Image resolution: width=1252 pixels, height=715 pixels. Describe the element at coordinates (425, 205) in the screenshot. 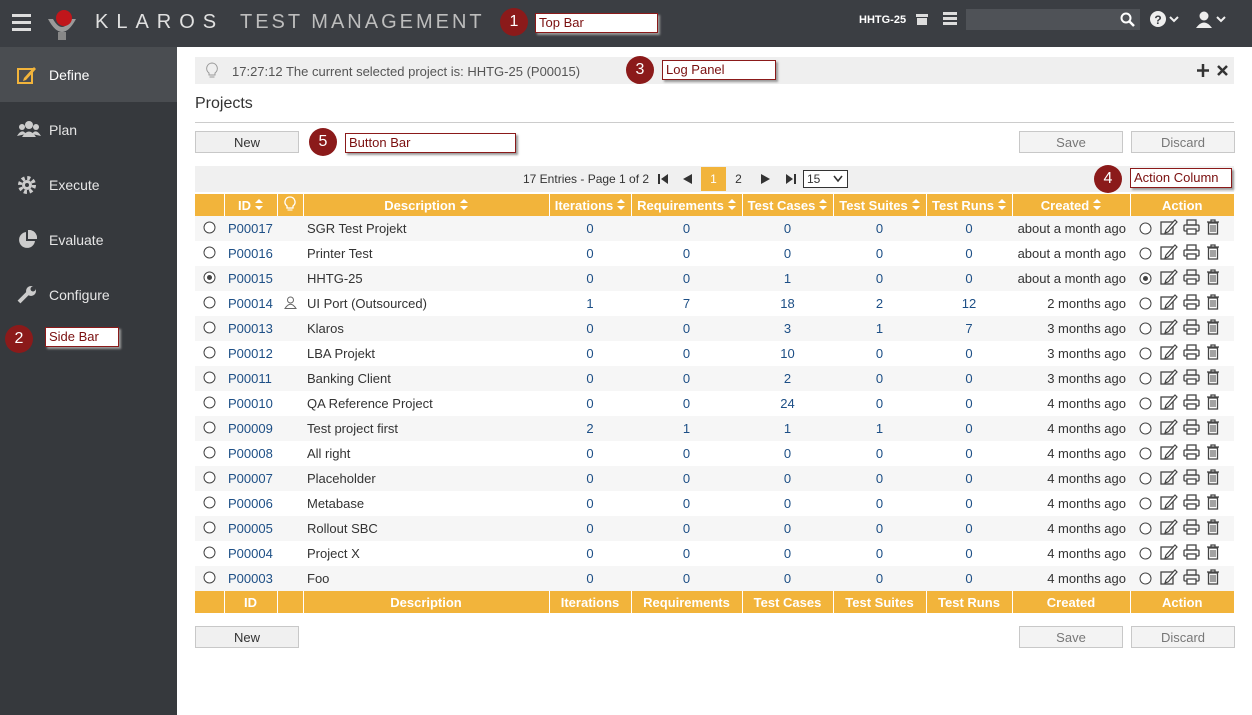

I see `column-header: Description` at that location.